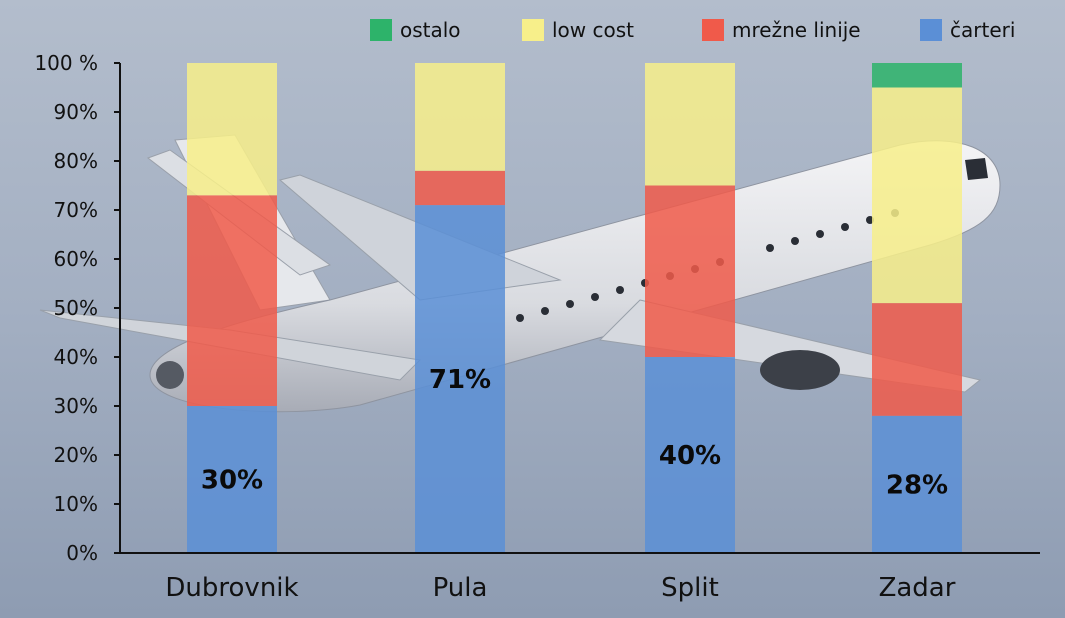 The width and height of the screenshot is (1065, 618). What do you see at coordinates (692, 30) in the screenshot?
I see `legend: ostalo low cost mrežne linije čarteri` at bounding box center [692, 30].